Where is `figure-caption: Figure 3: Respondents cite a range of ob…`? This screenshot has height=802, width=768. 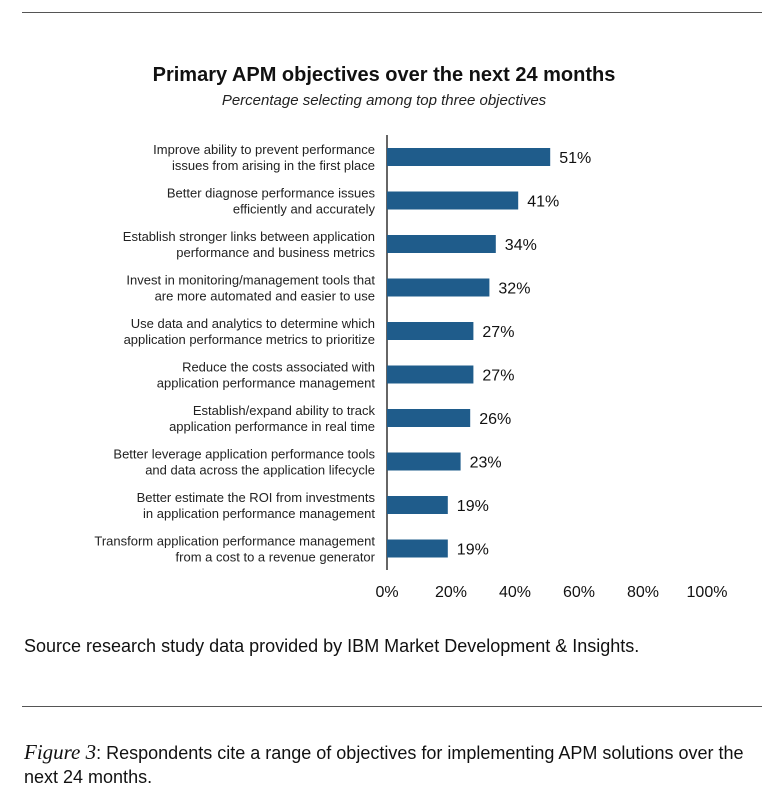 figure-caption: Figure 3: Respondents cite a range of ob… is located at coordinates (384, 764).